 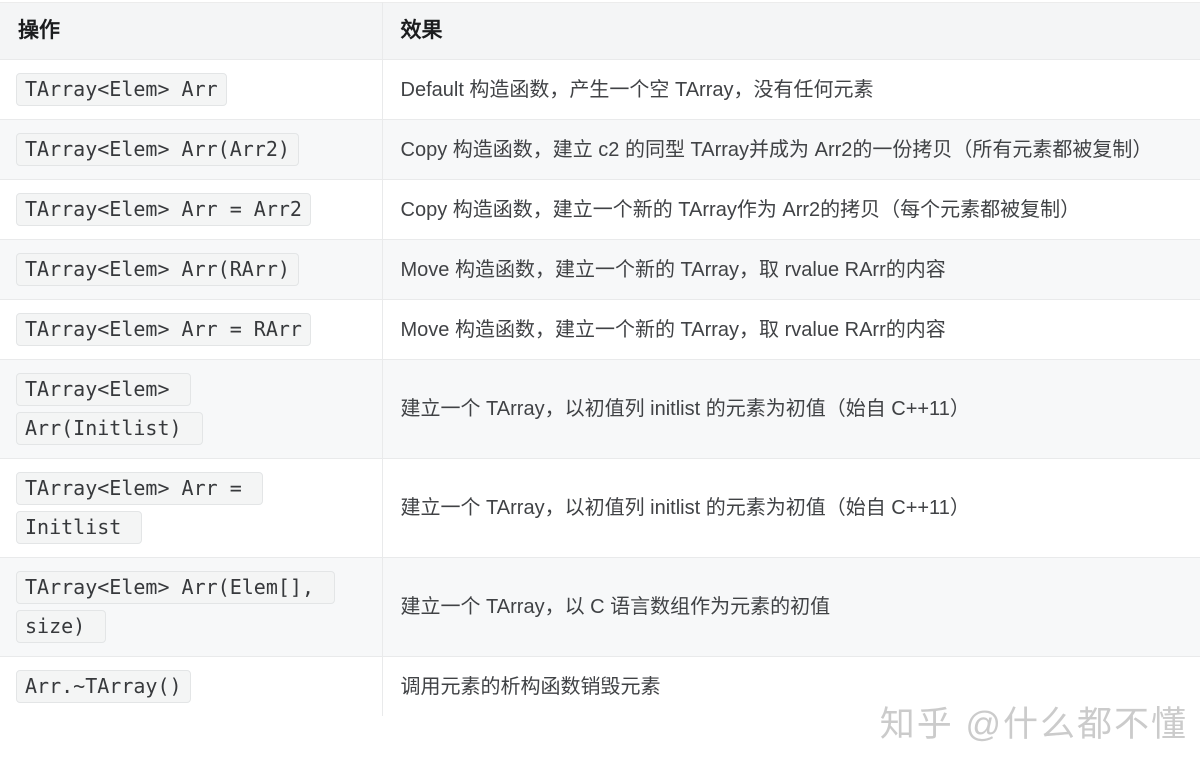 I want to click on code-chip: TArray<Elem> Arr(Arr2), so click(x=157, y=149).